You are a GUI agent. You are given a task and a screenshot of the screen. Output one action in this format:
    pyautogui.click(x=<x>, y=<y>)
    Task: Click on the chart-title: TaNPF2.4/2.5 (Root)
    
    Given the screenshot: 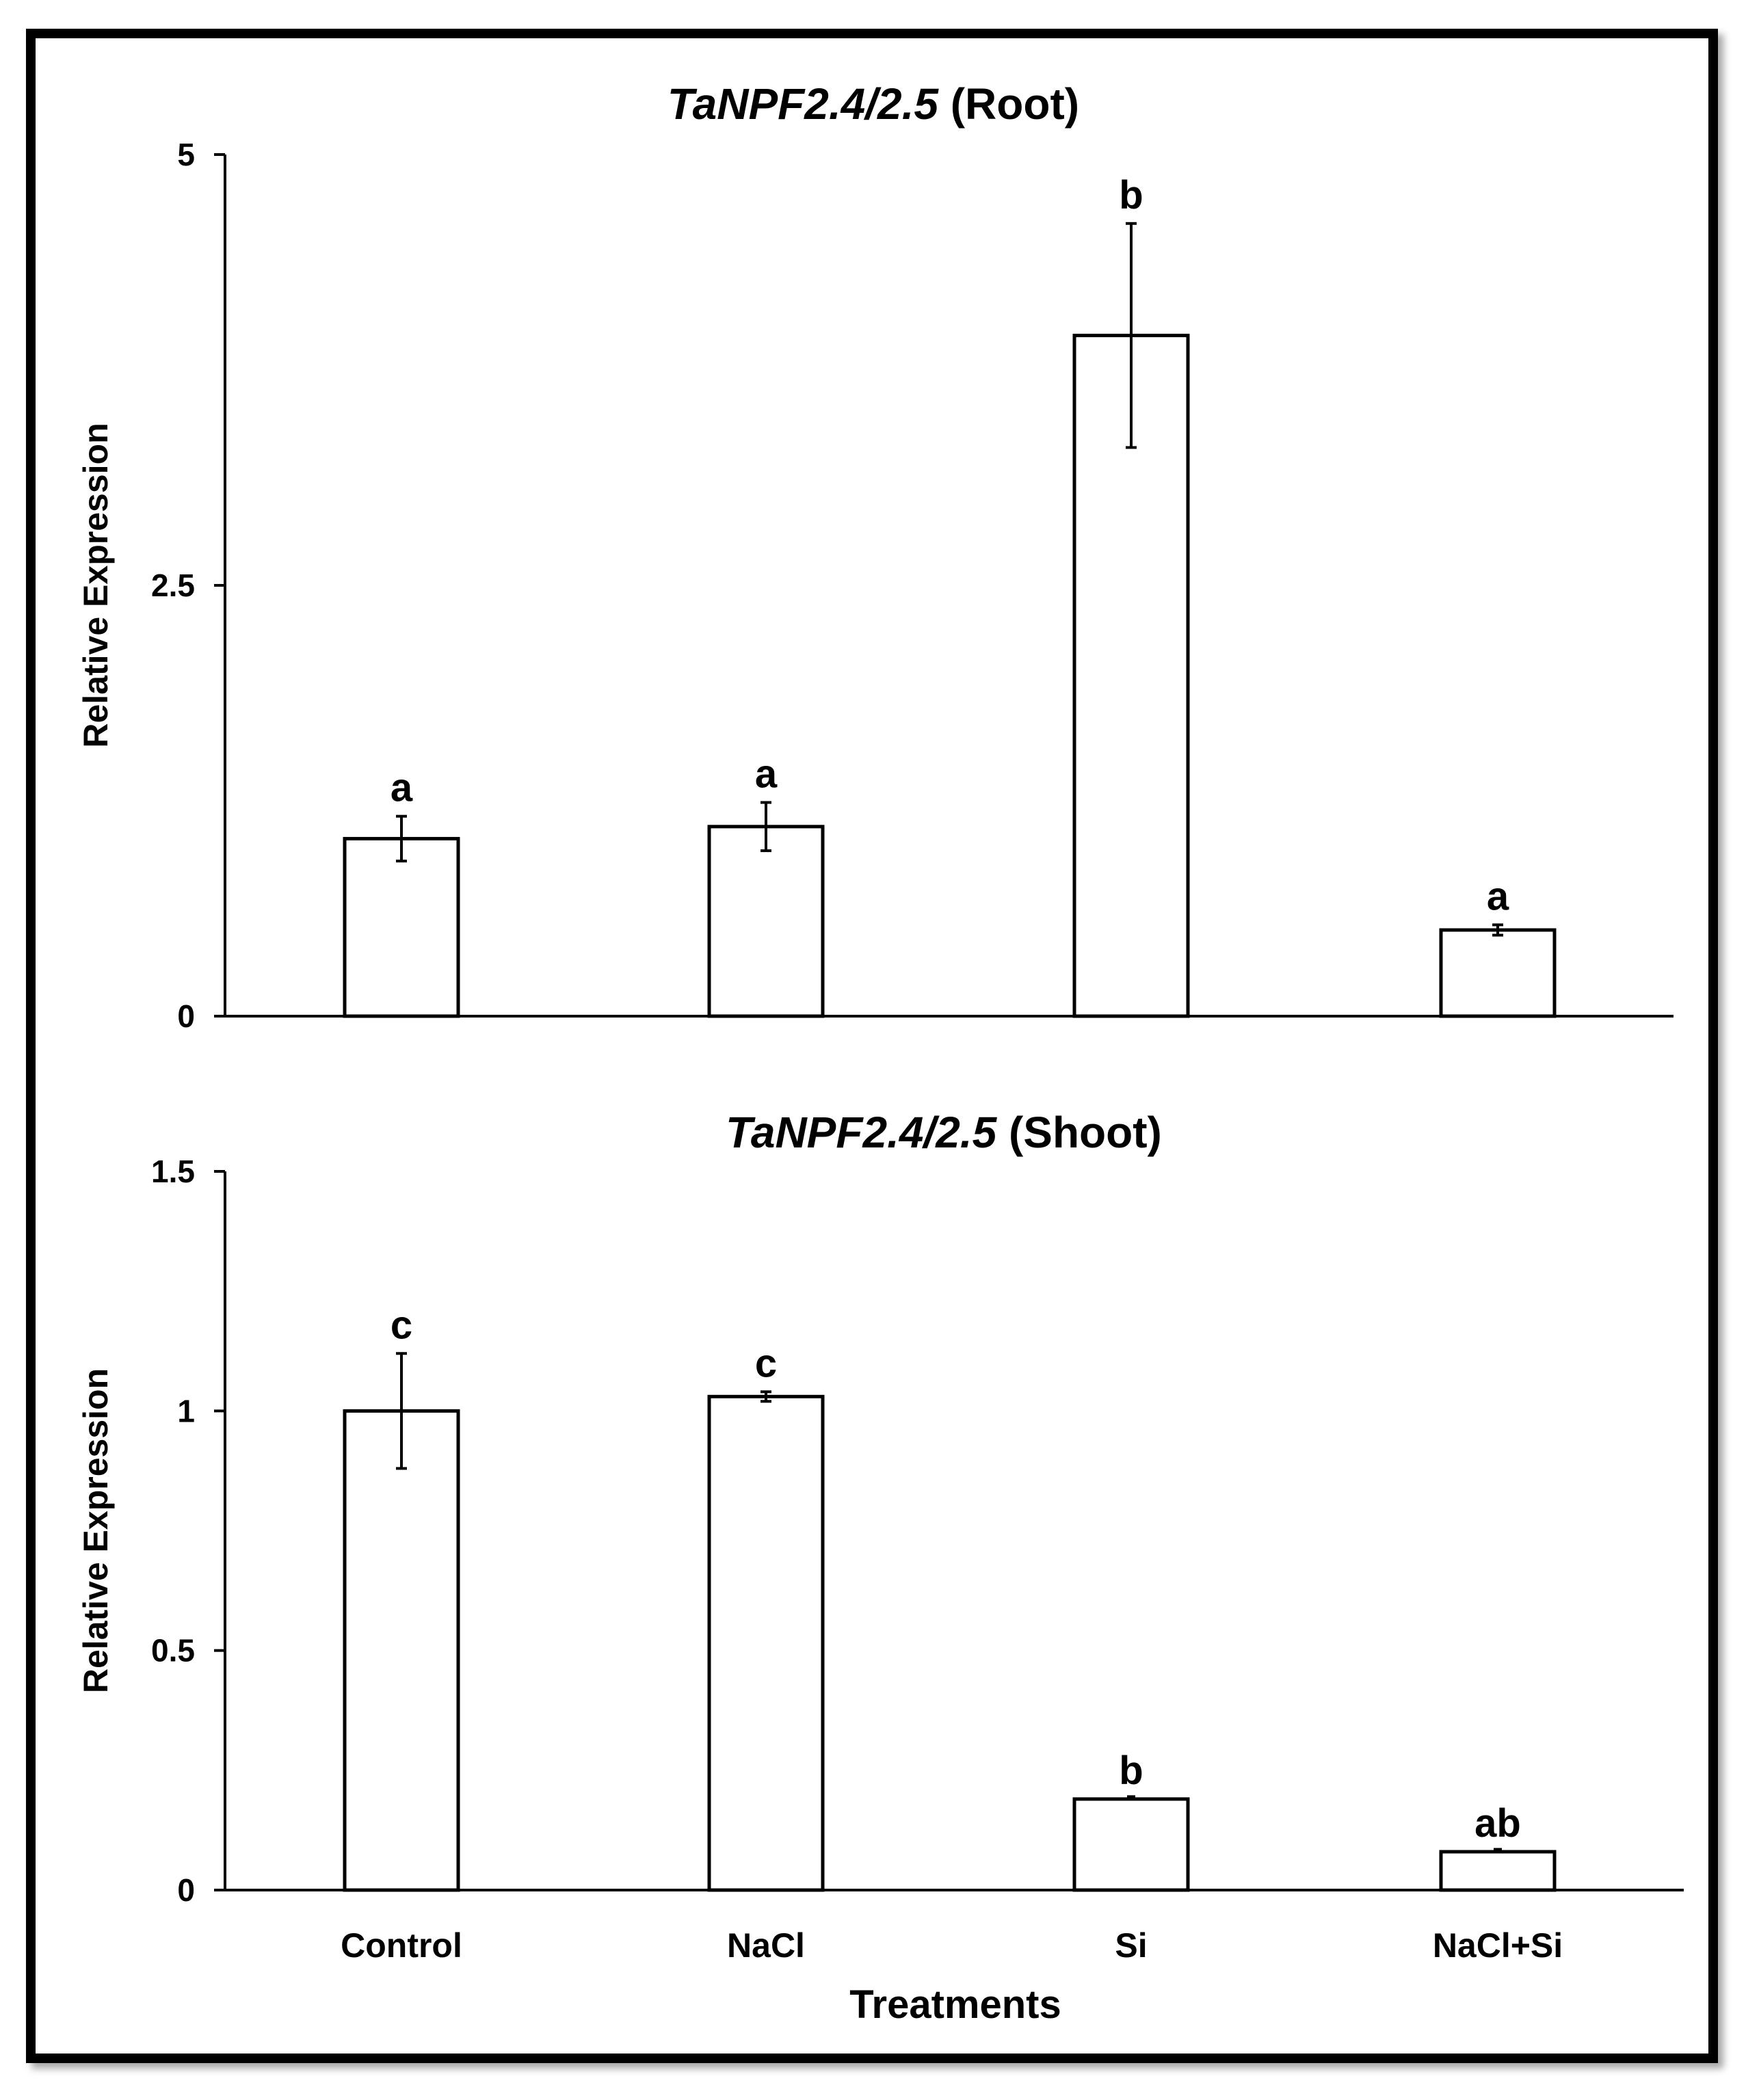 What is the action you would take?
    pyautogui.click(x=873, y=104)
    